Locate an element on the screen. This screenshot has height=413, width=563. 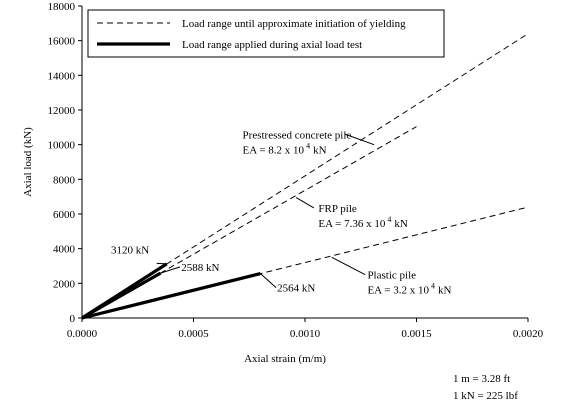
x-tick-label: 0.0010 is located at coordinates (305, 334).